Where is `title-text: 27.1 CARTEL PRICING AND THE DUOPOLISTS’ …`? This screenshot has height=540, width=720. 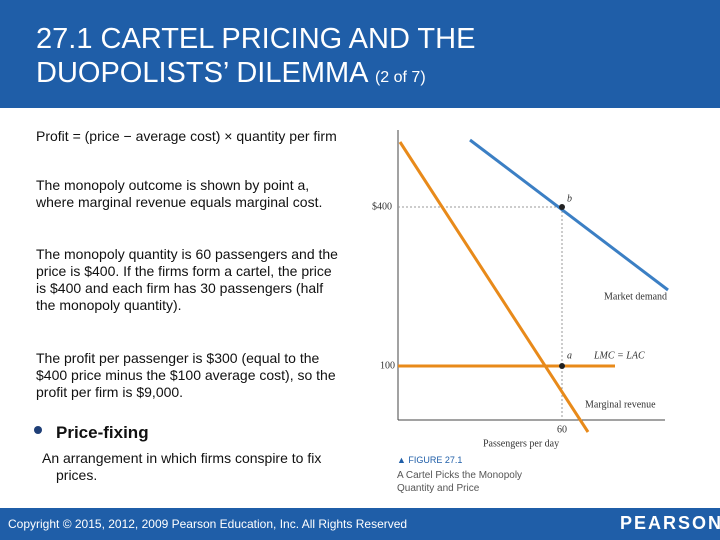 title-text: 27.1 CARTEL PRICING AND THE DUOPOLISTS’ … is located at coordinates (256, 56).